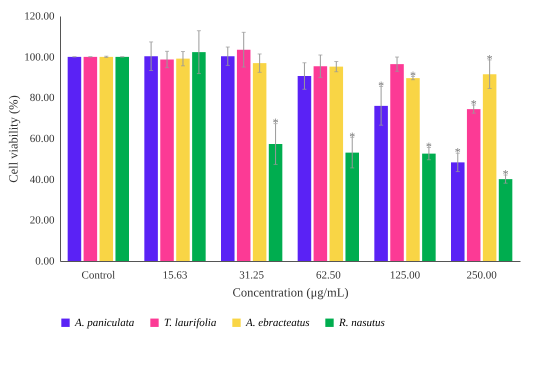 Image resolution: width=550 pixels, height=366 pixels. What do you see at coordinates (329, 276) in the screenshot?
I see `x-tick-label: 62.50` at bounding box center [329, 276].